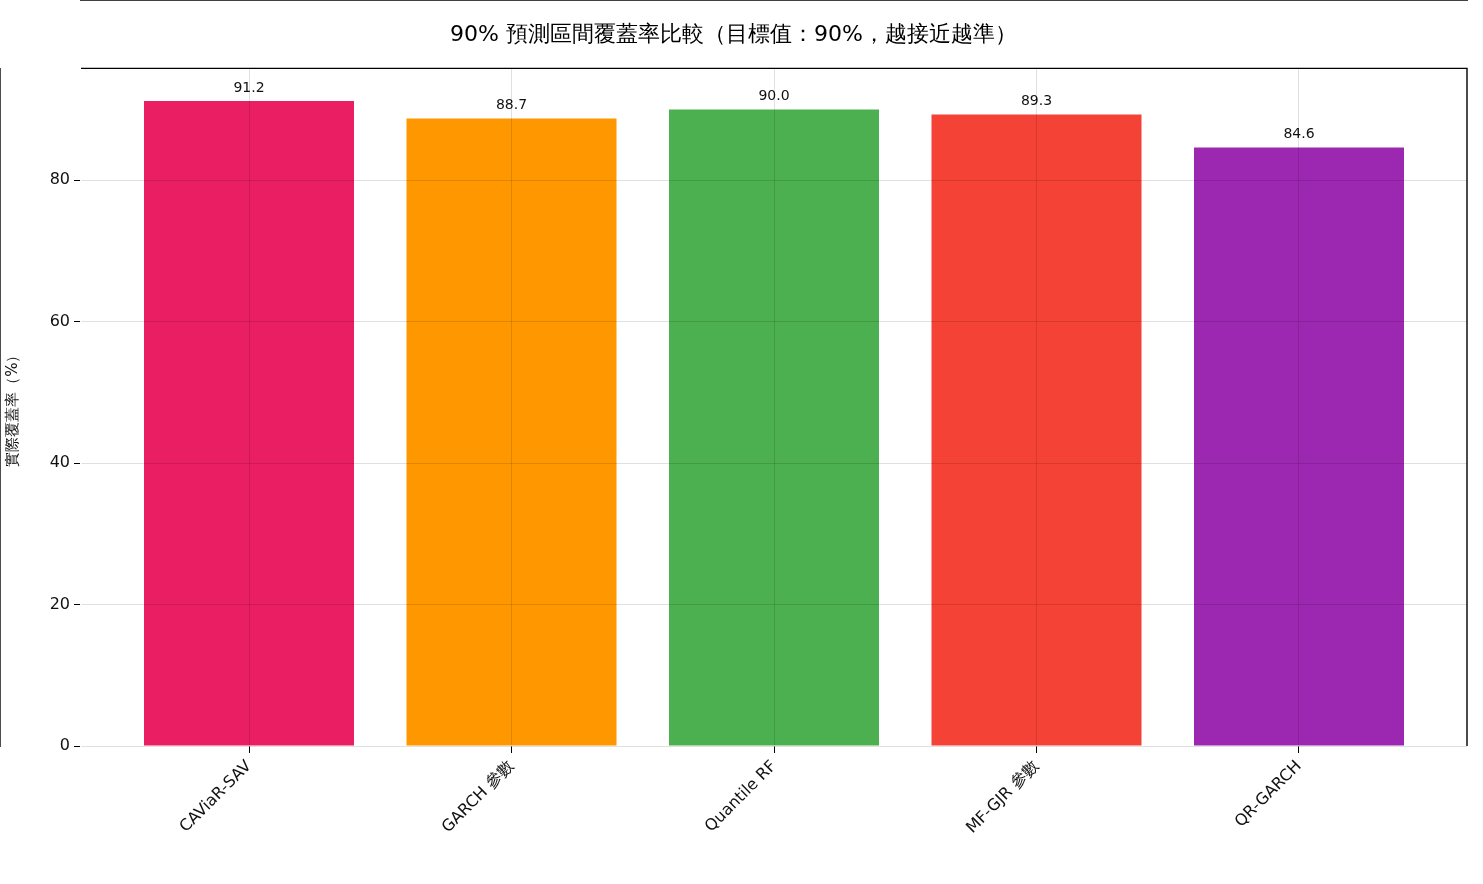  What do you see at coordinates (511, 104) in the screenshot?
I see `data-label: 88.7` at bounding box center [511, 104].